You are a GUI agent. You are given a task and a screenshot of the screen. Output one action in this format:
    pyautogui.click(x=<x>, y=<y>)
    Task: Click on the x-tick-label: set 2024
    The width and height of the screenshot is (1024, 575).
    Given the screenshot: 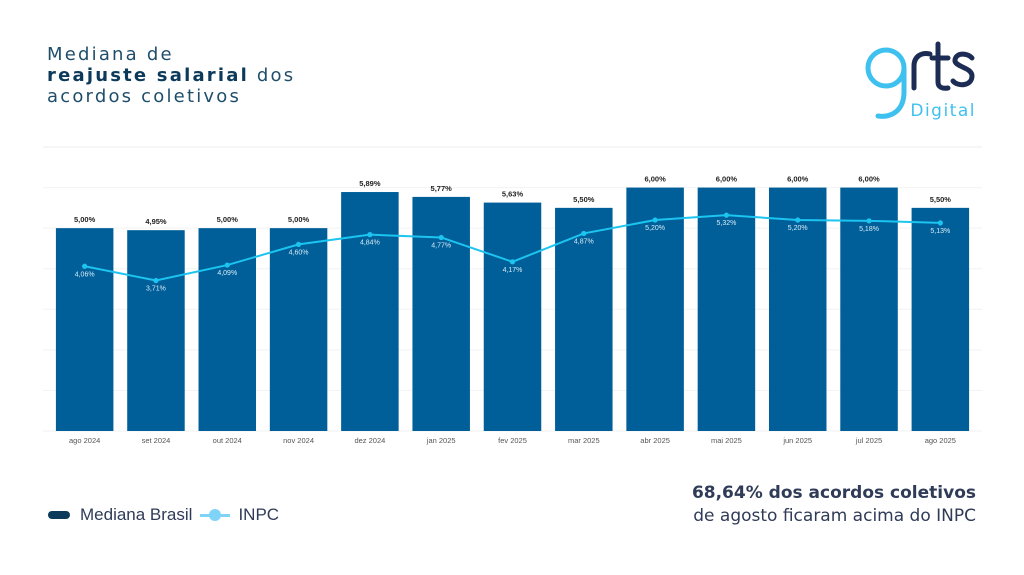 What is the action you would take?
    pyautogui.click(x=156, y=440)
    